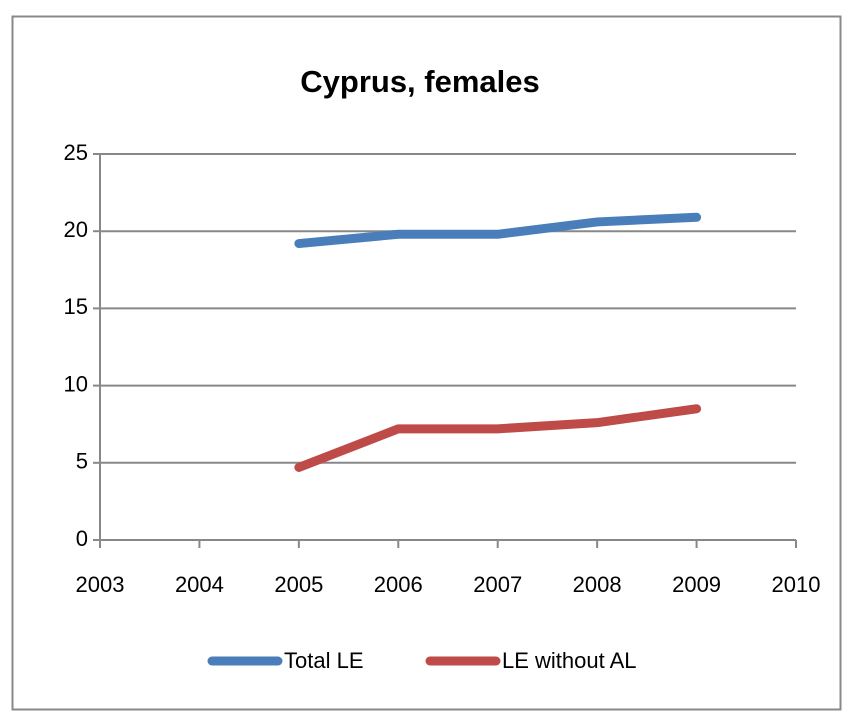  I want to click on y-tick-label: 10, so click(76, 383).